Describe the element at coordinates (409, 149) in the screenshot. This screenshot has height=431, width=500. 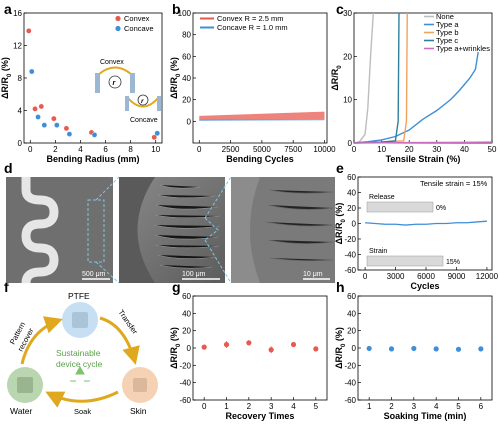
I see `x-tick-label: 20` at that location.